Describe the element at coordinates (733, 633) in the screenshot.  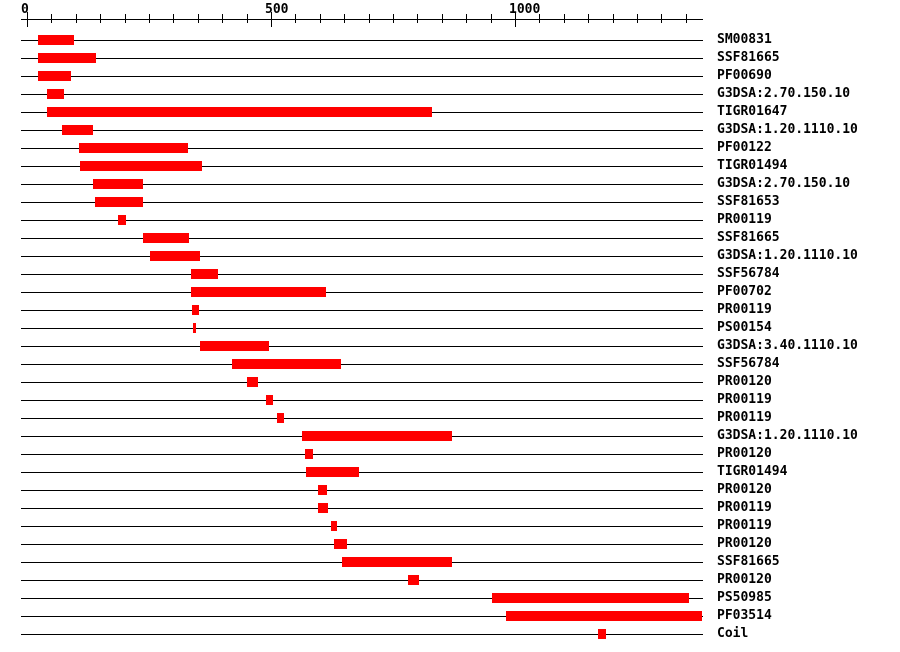
I see `feature-label: Coil` at that location.